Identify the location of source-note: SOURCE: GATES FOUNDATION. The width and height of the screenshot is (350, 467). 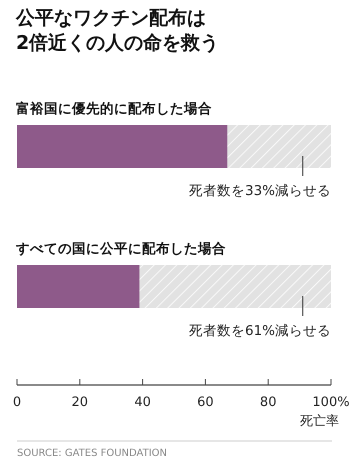
(92, 453).